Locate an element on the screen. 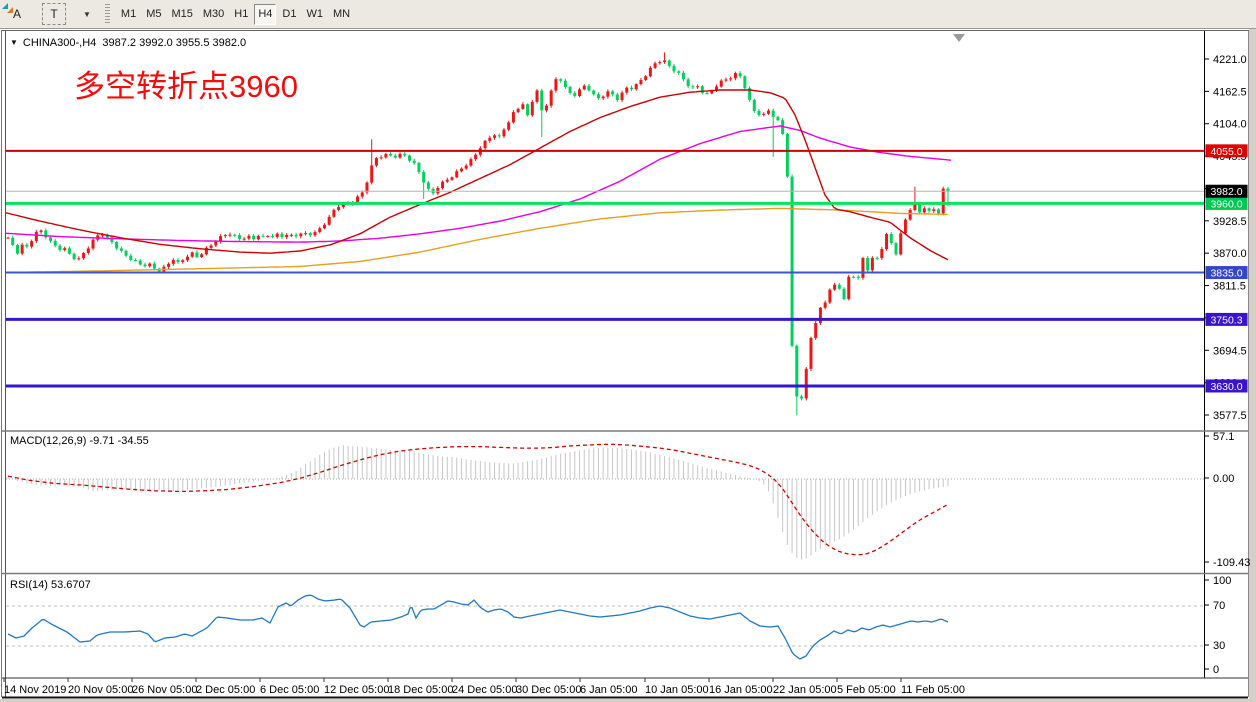 The image size is (1256, 702). chart-shift-marker is located at coordinates (959, 38).